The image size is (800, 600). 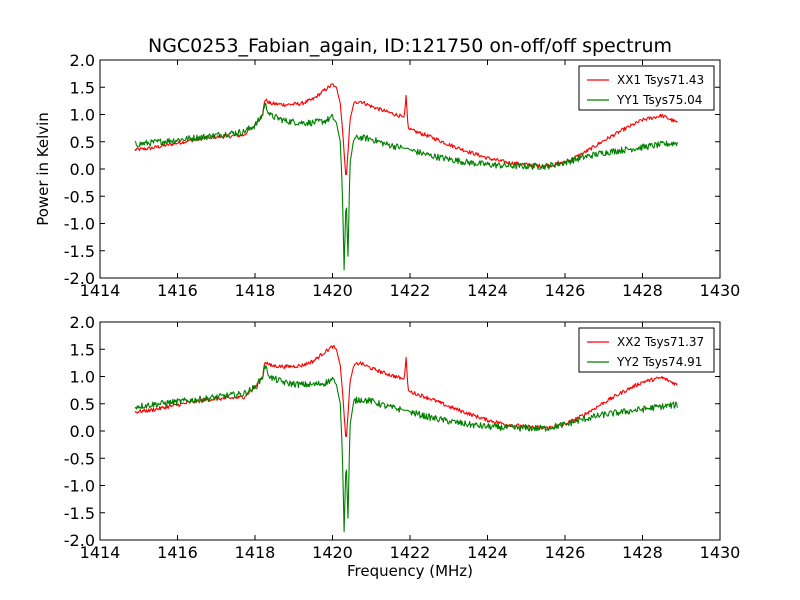 I want to click on legend-label-2: YY1 Tsys75.04, so click(x=659, y=100).